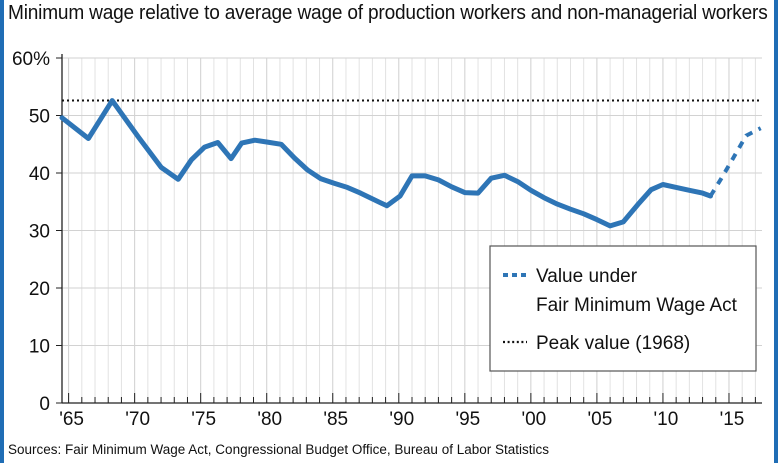 The height and width of the screenshot is (463, 778). What do you see at coordinates (533, 419) in the screenshot?
I see `x-tick-label: '00` at bounding box center [533, 419].